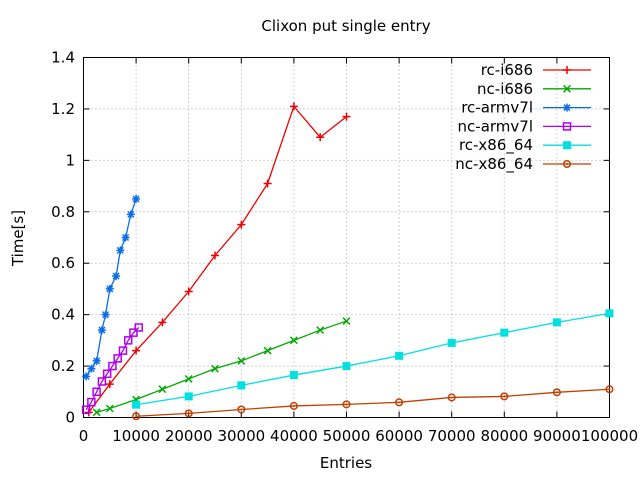  Describe the element at coordinates (70, 160) in the screenshot. I see `y-tick-label: 1` at that location.